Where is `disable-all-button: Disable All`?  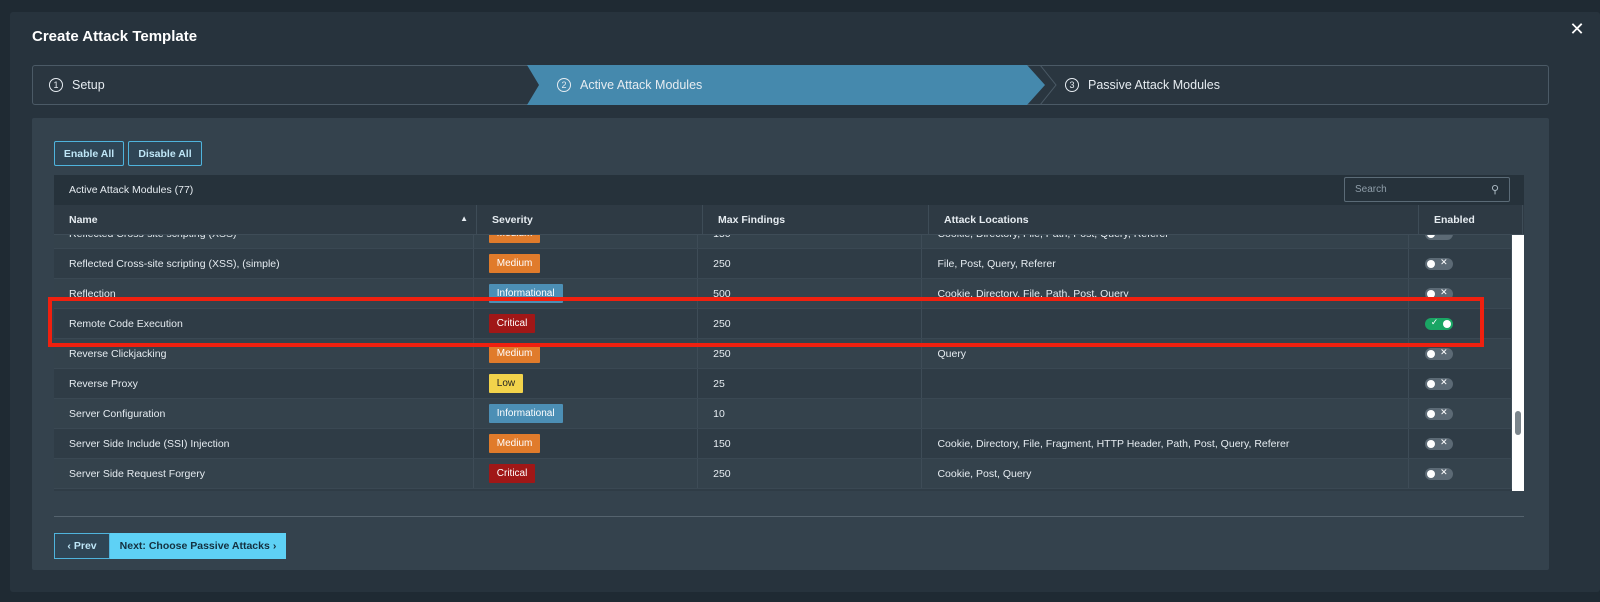 disable-all-button: Disable All is located at coordinates (165, 153).